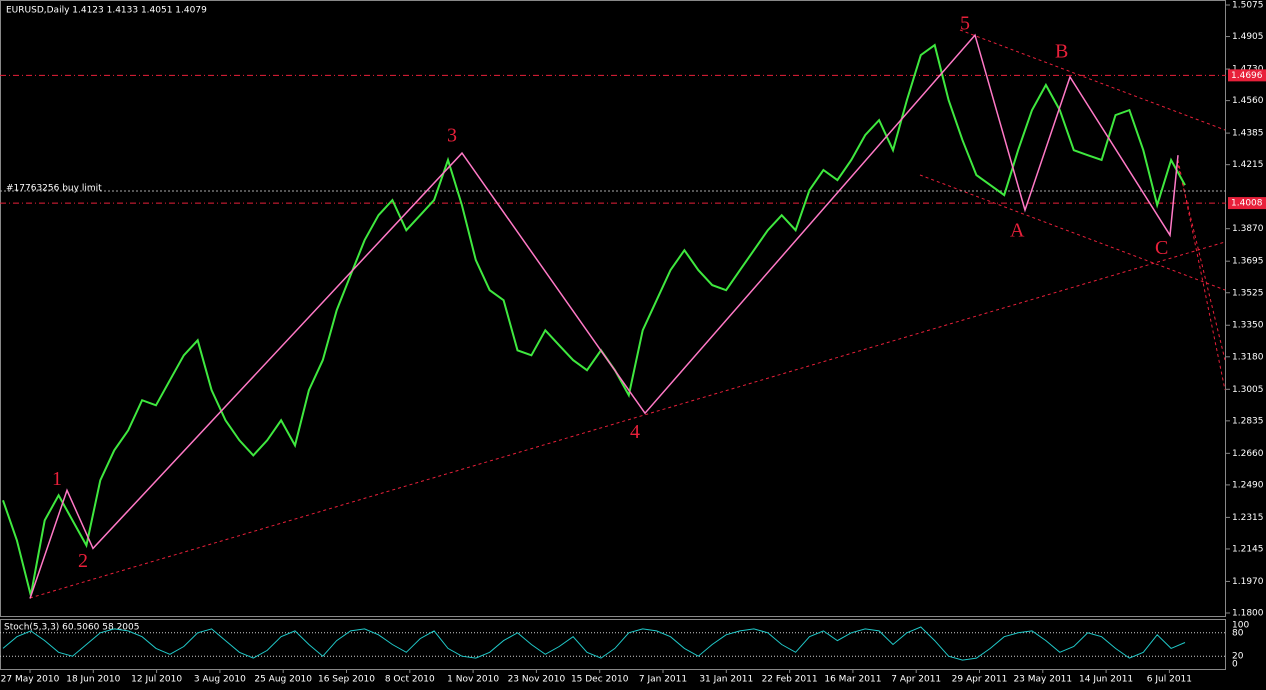 This screenshot has height=690, width=1266. I want to click on wave-label: 3, so click(452, 136).